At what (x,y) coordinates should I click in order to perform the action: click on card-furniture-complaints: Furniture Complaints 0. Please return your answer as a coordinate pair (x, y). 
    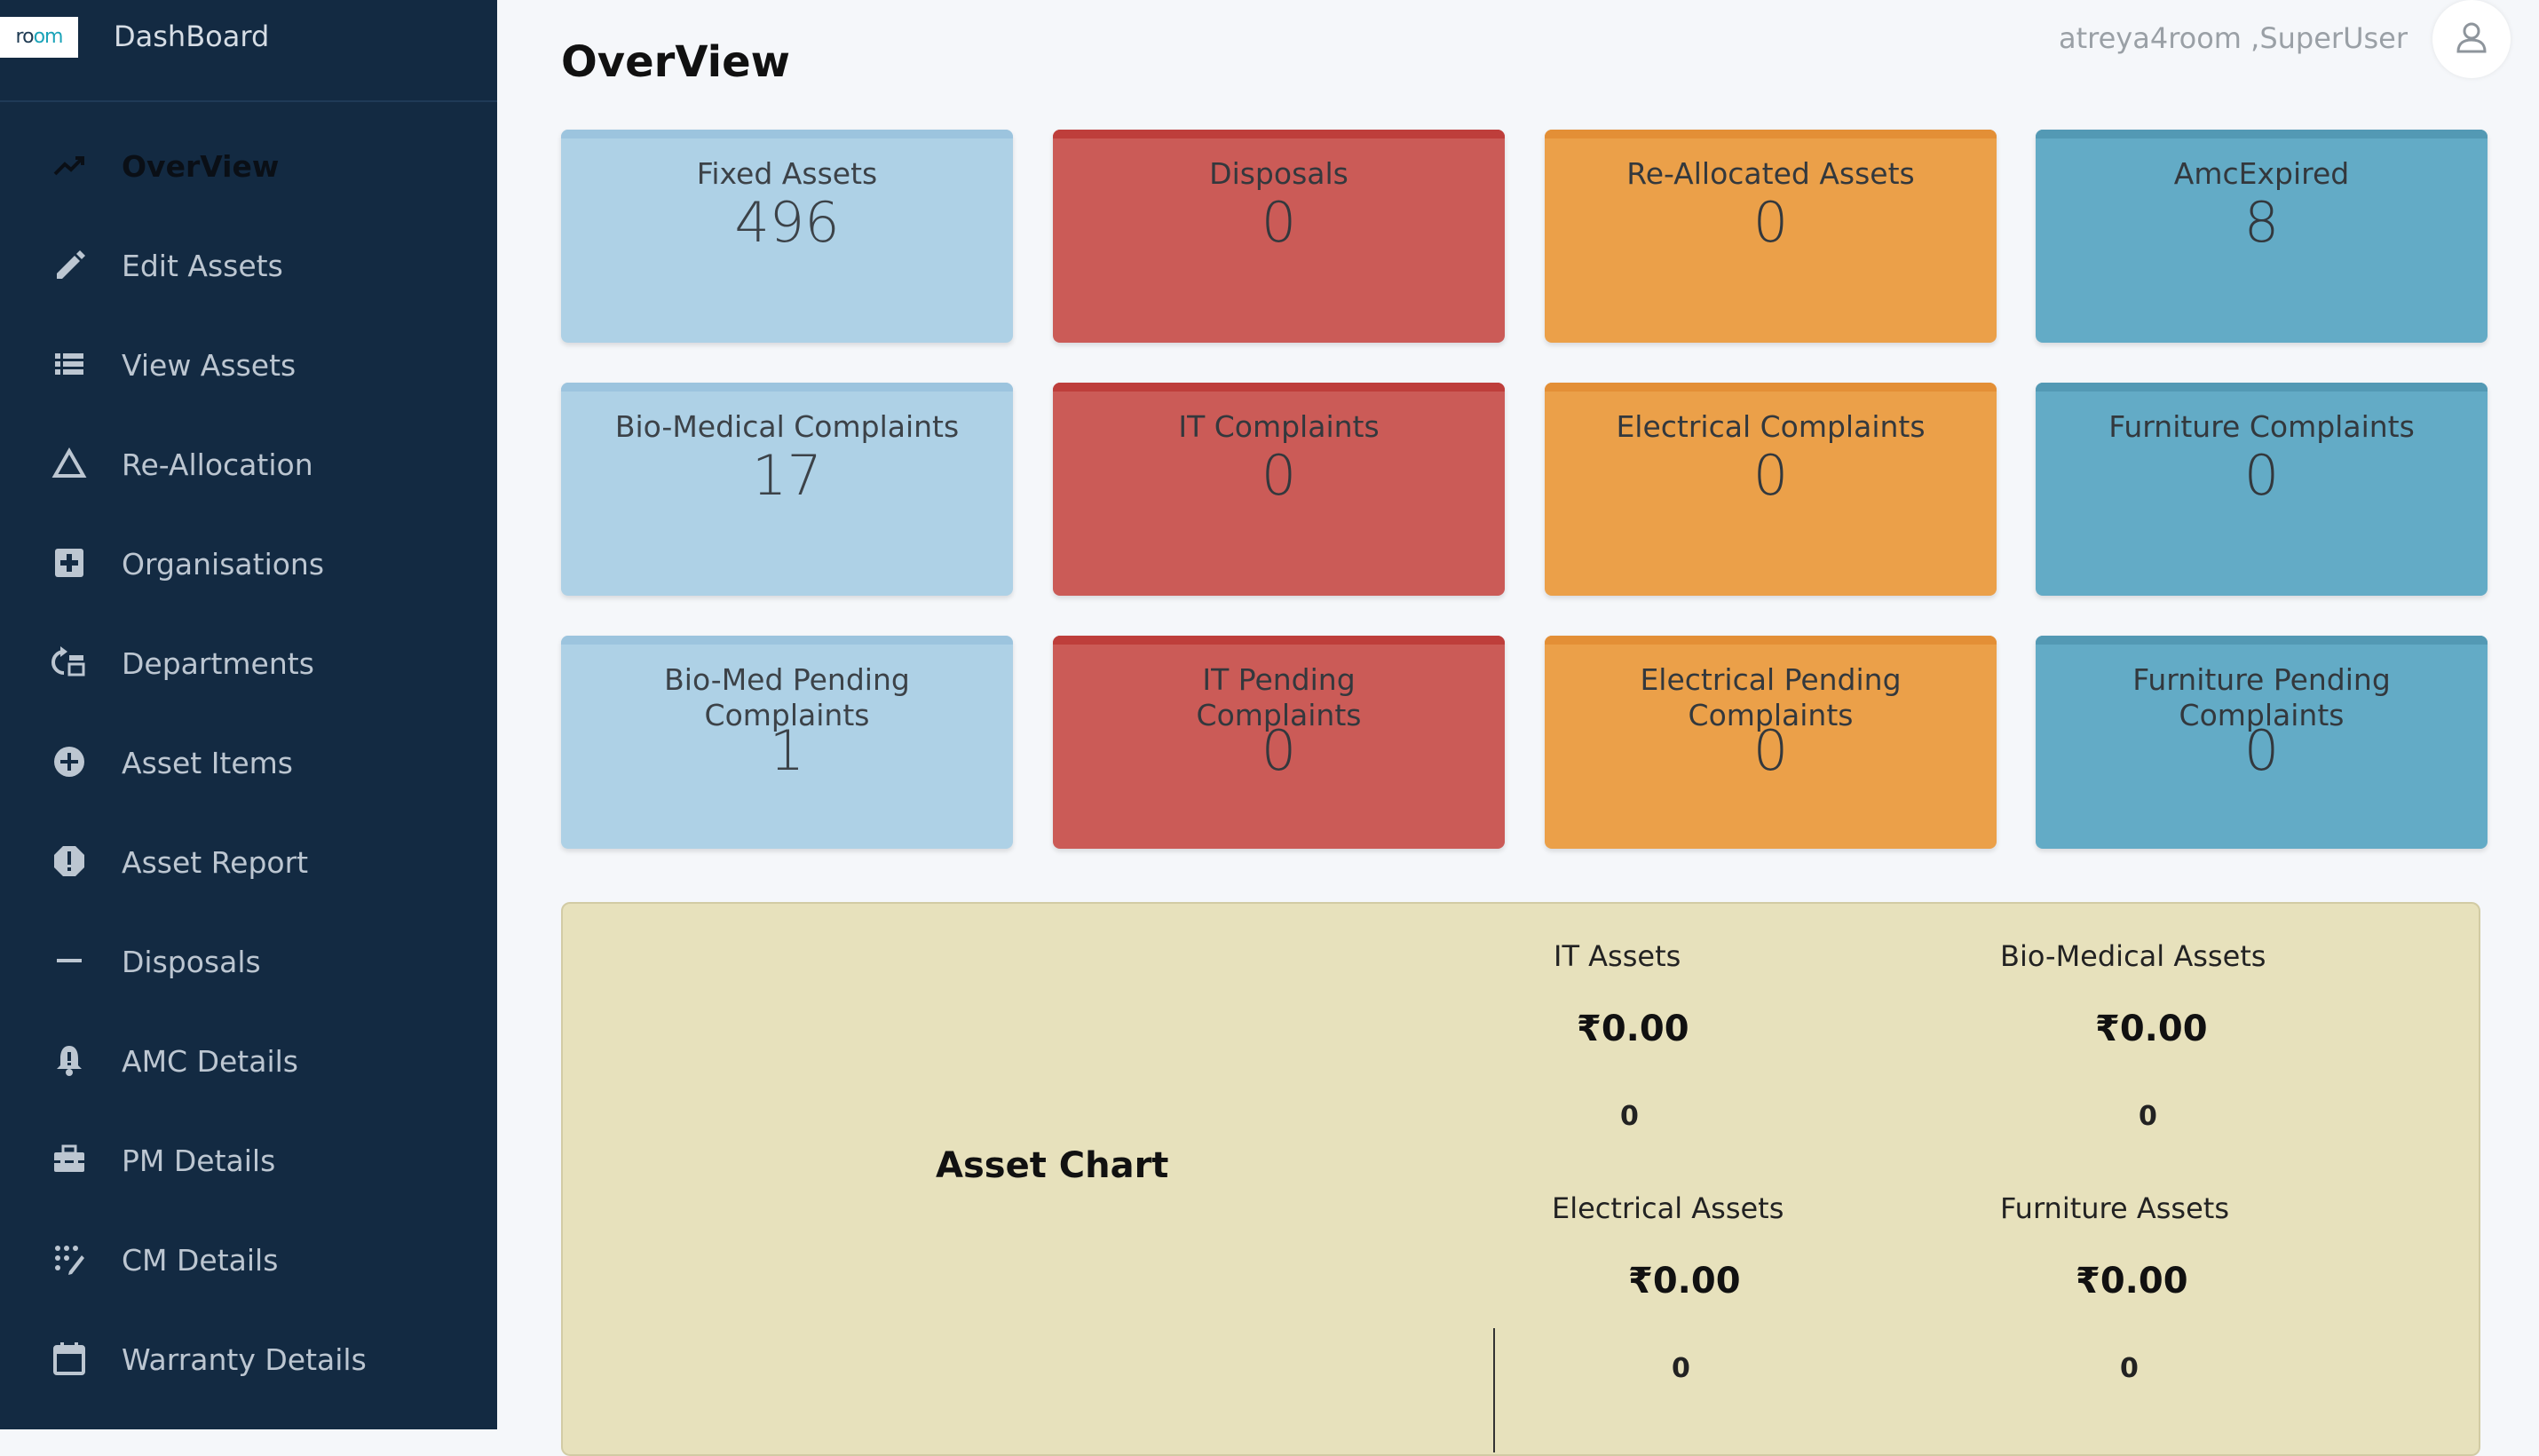
    Looking at the image, I should click on (2262, 489).